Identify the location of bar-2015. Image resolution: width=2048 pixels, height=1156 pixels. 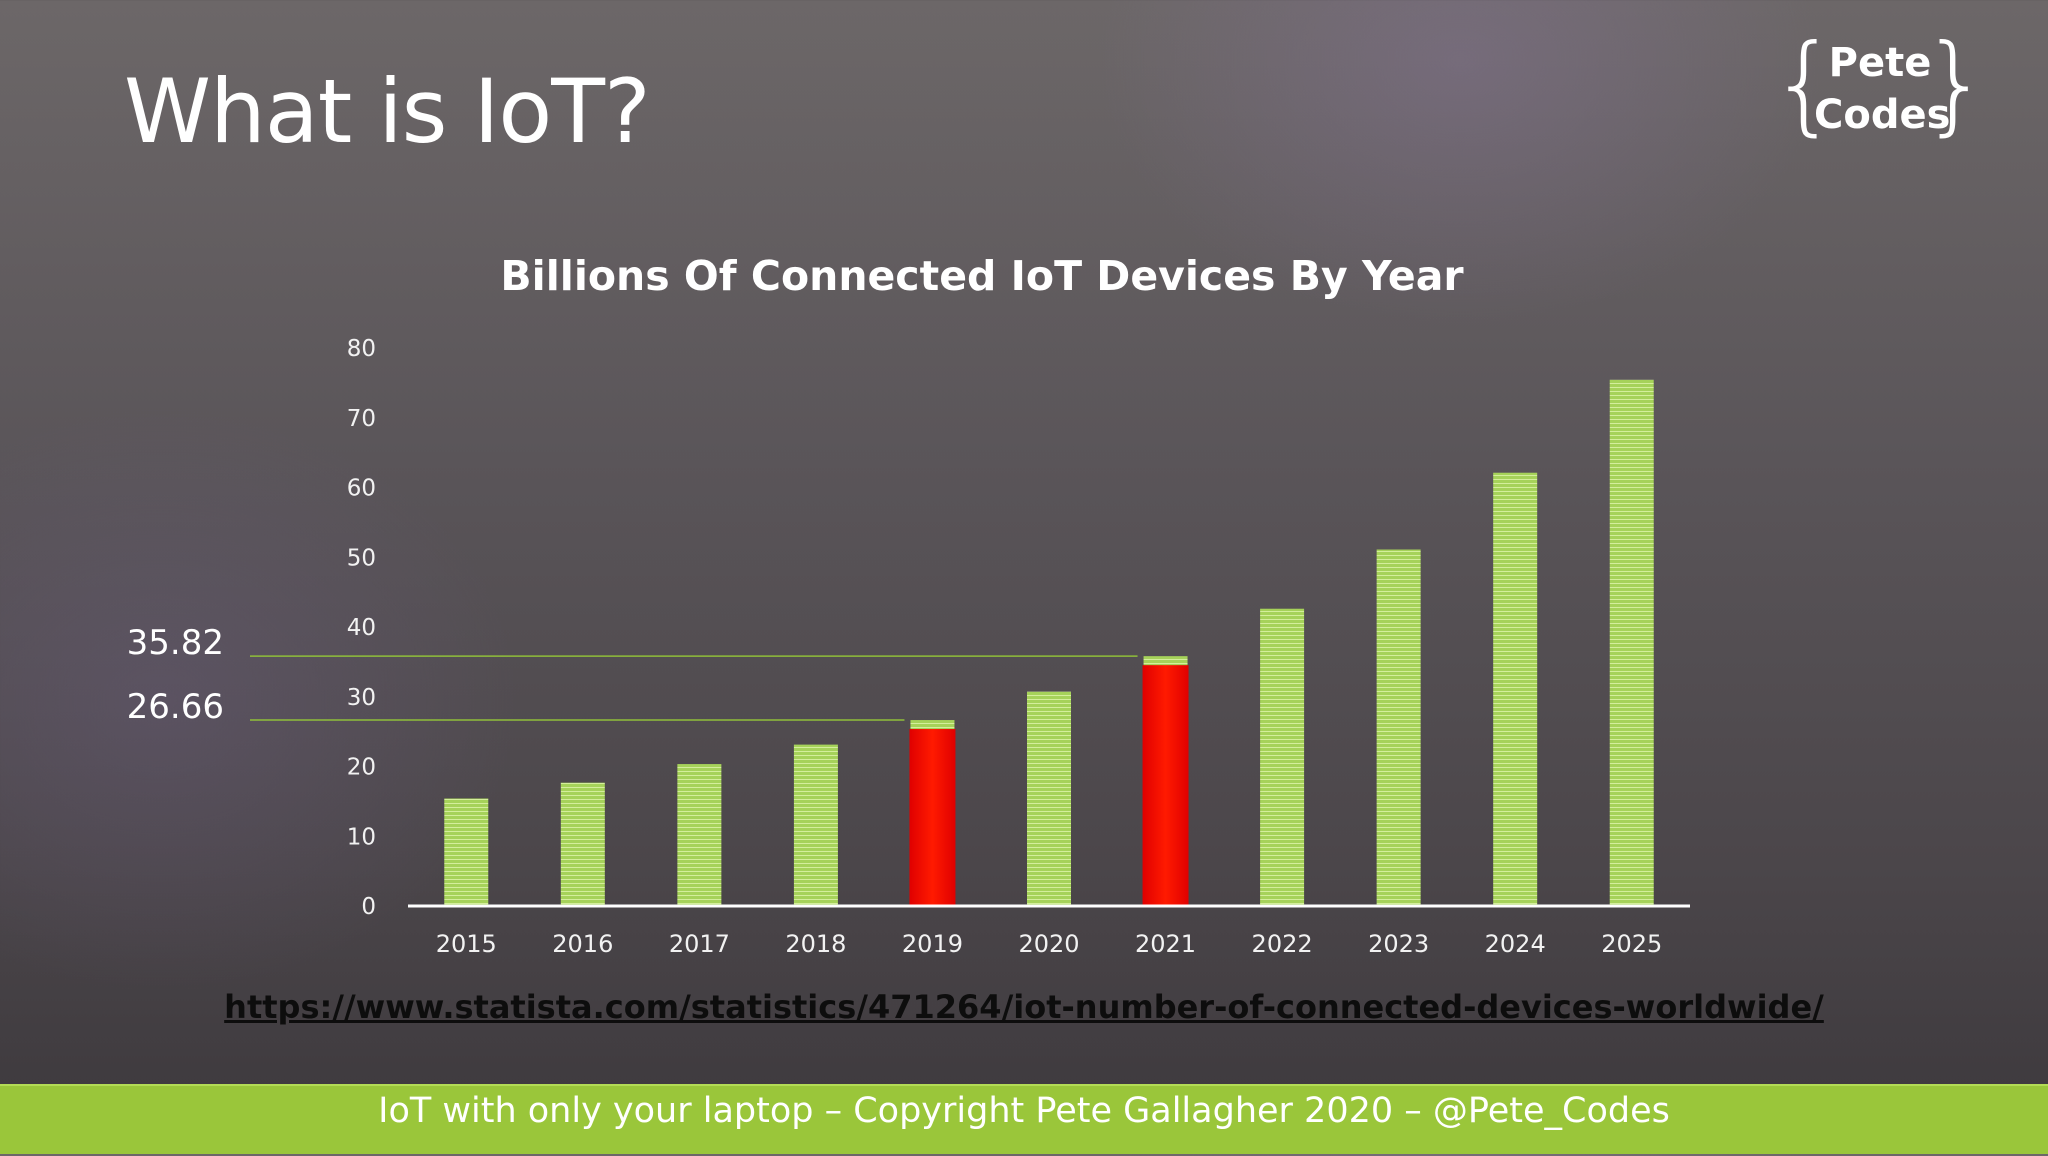
(466, 852).